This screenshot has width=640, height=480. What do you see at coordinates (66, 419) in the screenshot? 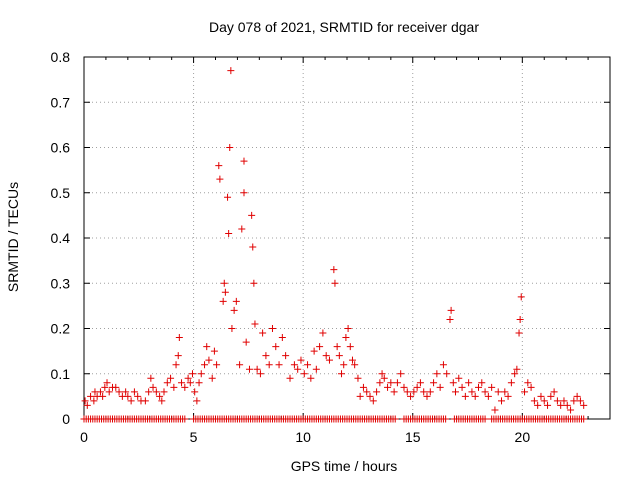
I see `y-tick-label: 0` at bounding box center [66, 419].